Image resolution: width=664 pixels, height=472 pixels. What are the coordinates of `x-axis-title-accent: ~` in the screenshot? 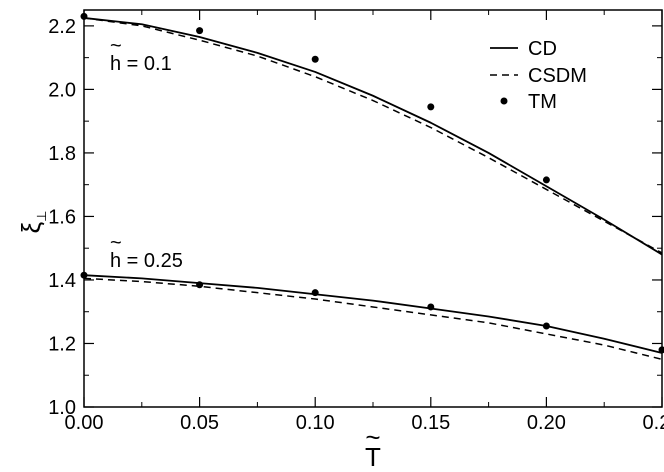 It's located at (372, 437).